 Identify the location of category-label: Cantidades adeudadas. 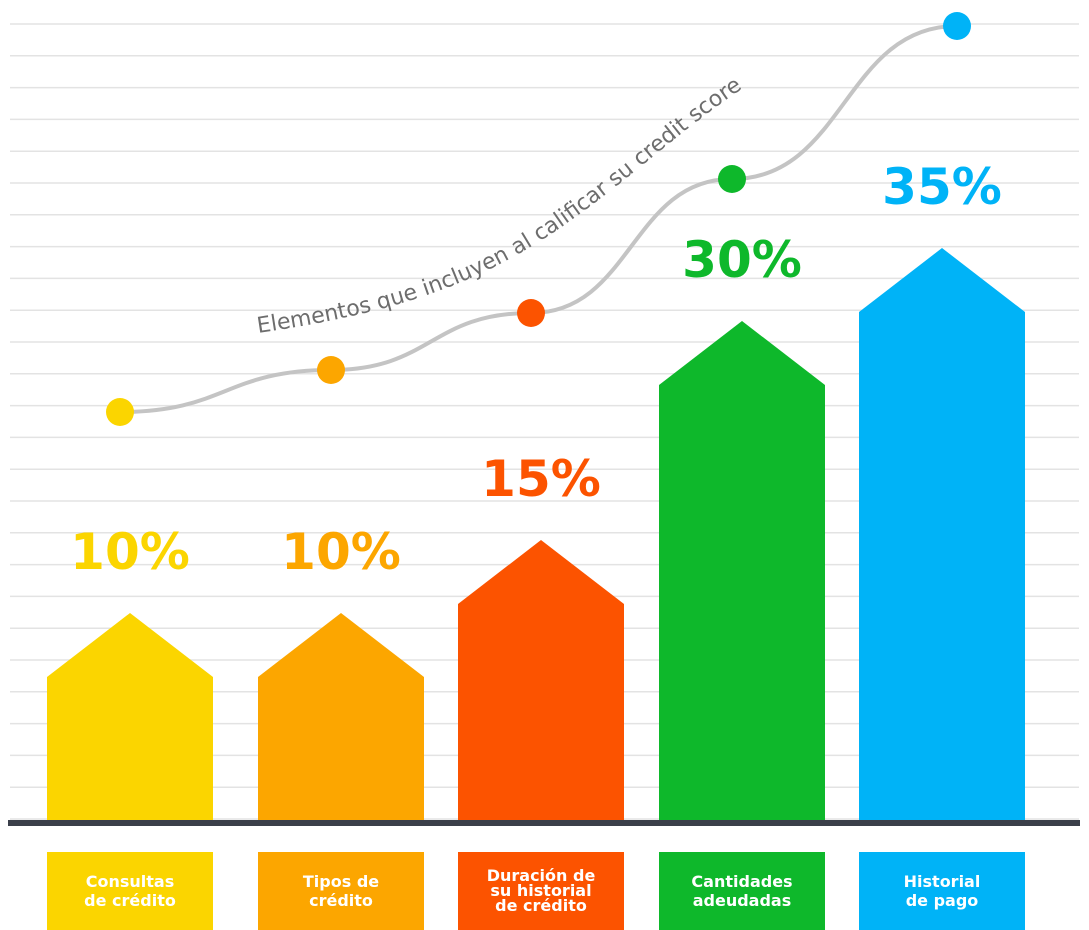
(741, 891).